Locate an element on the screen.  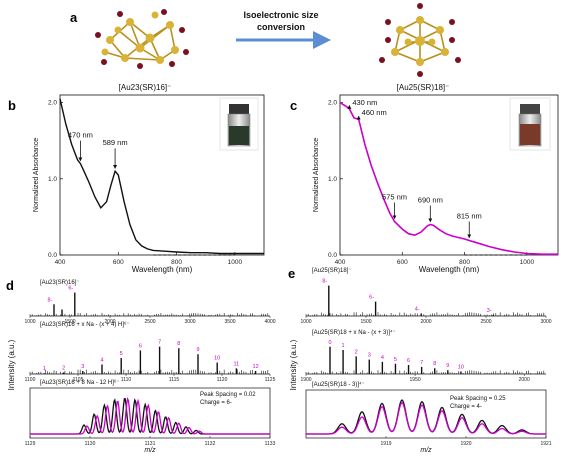
chart-d-top-title: [Au23(SR)16]⁻ is located at coordinates (60, 283).